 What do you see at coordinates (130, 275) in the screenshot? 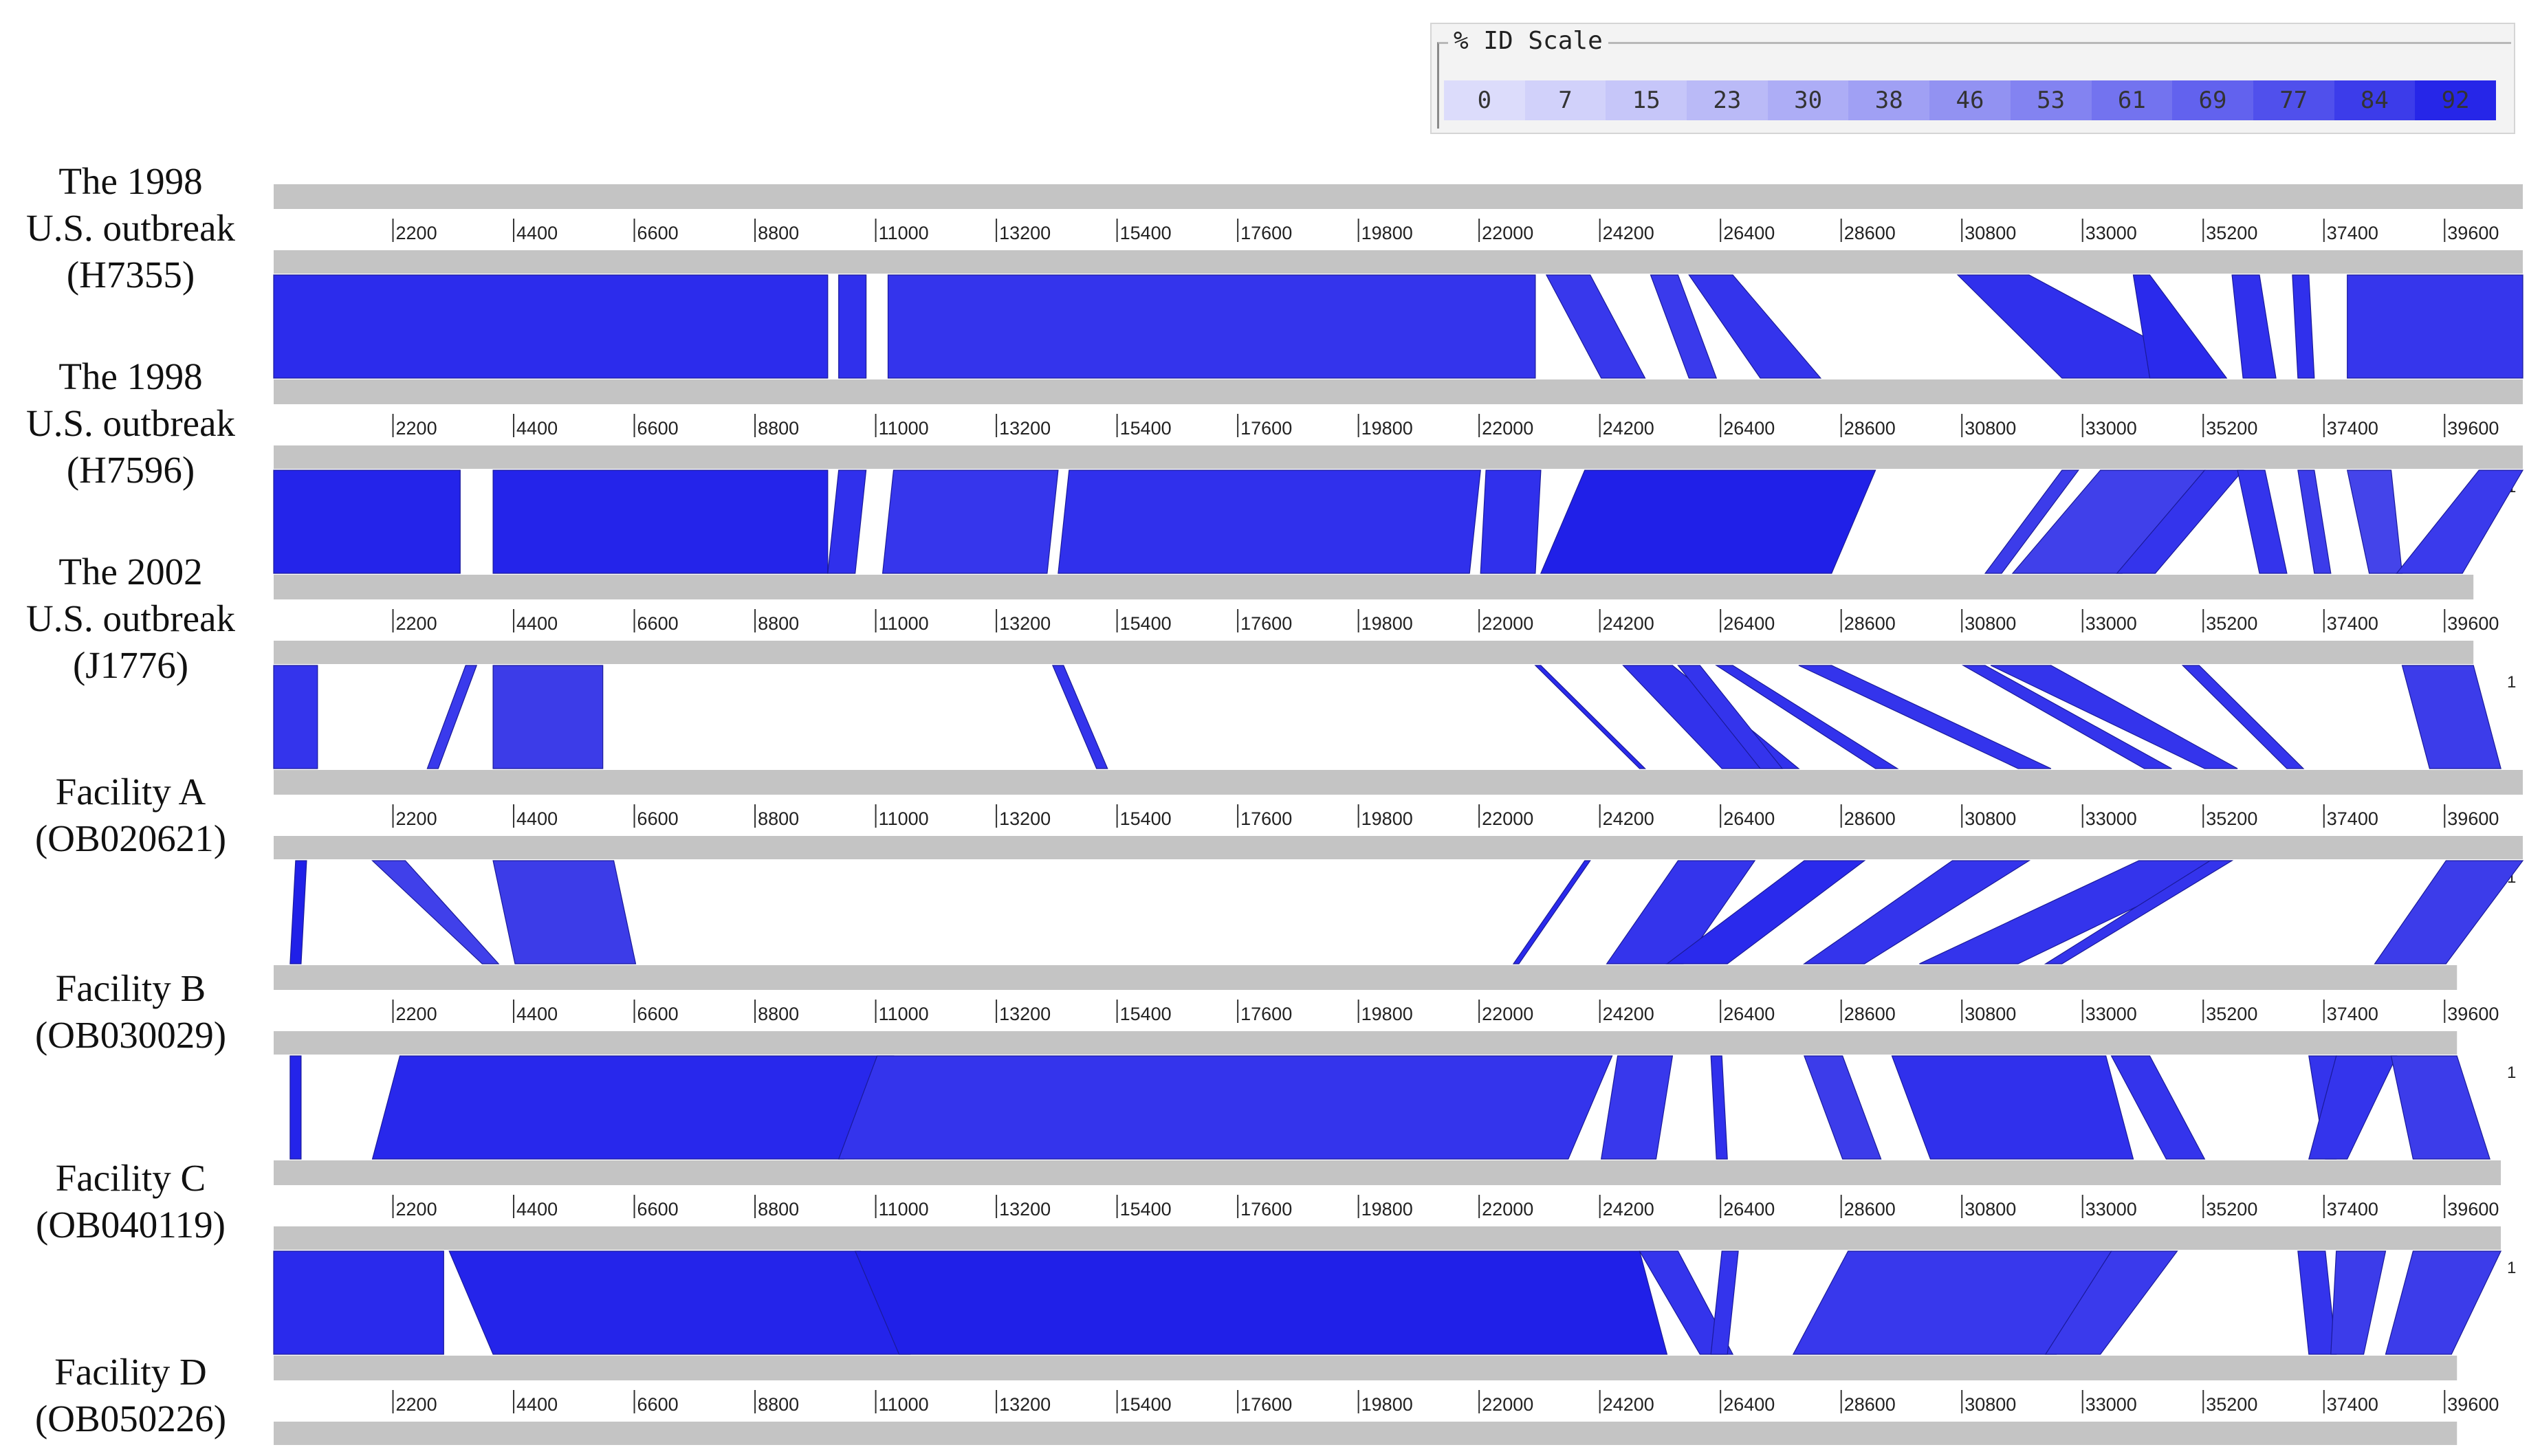
I see `genome-label-line: (H7355)` at bounding box center [130, 275].